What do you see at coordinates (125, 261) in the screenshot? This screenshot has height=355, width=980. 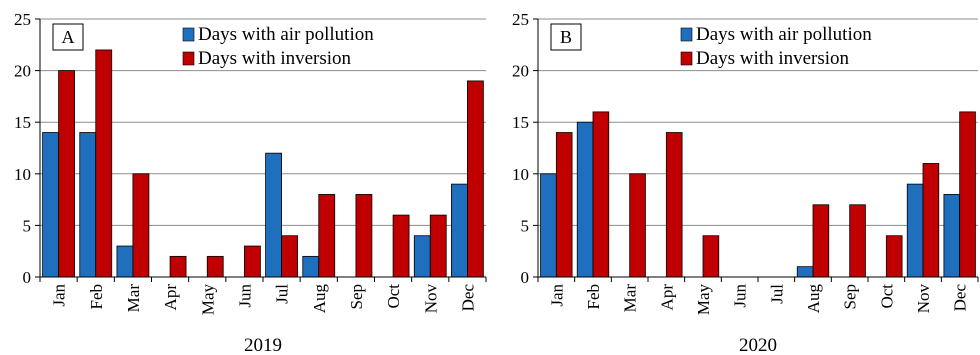 I see `bar-air-pollution-mar` at bounding box center [125, 261].